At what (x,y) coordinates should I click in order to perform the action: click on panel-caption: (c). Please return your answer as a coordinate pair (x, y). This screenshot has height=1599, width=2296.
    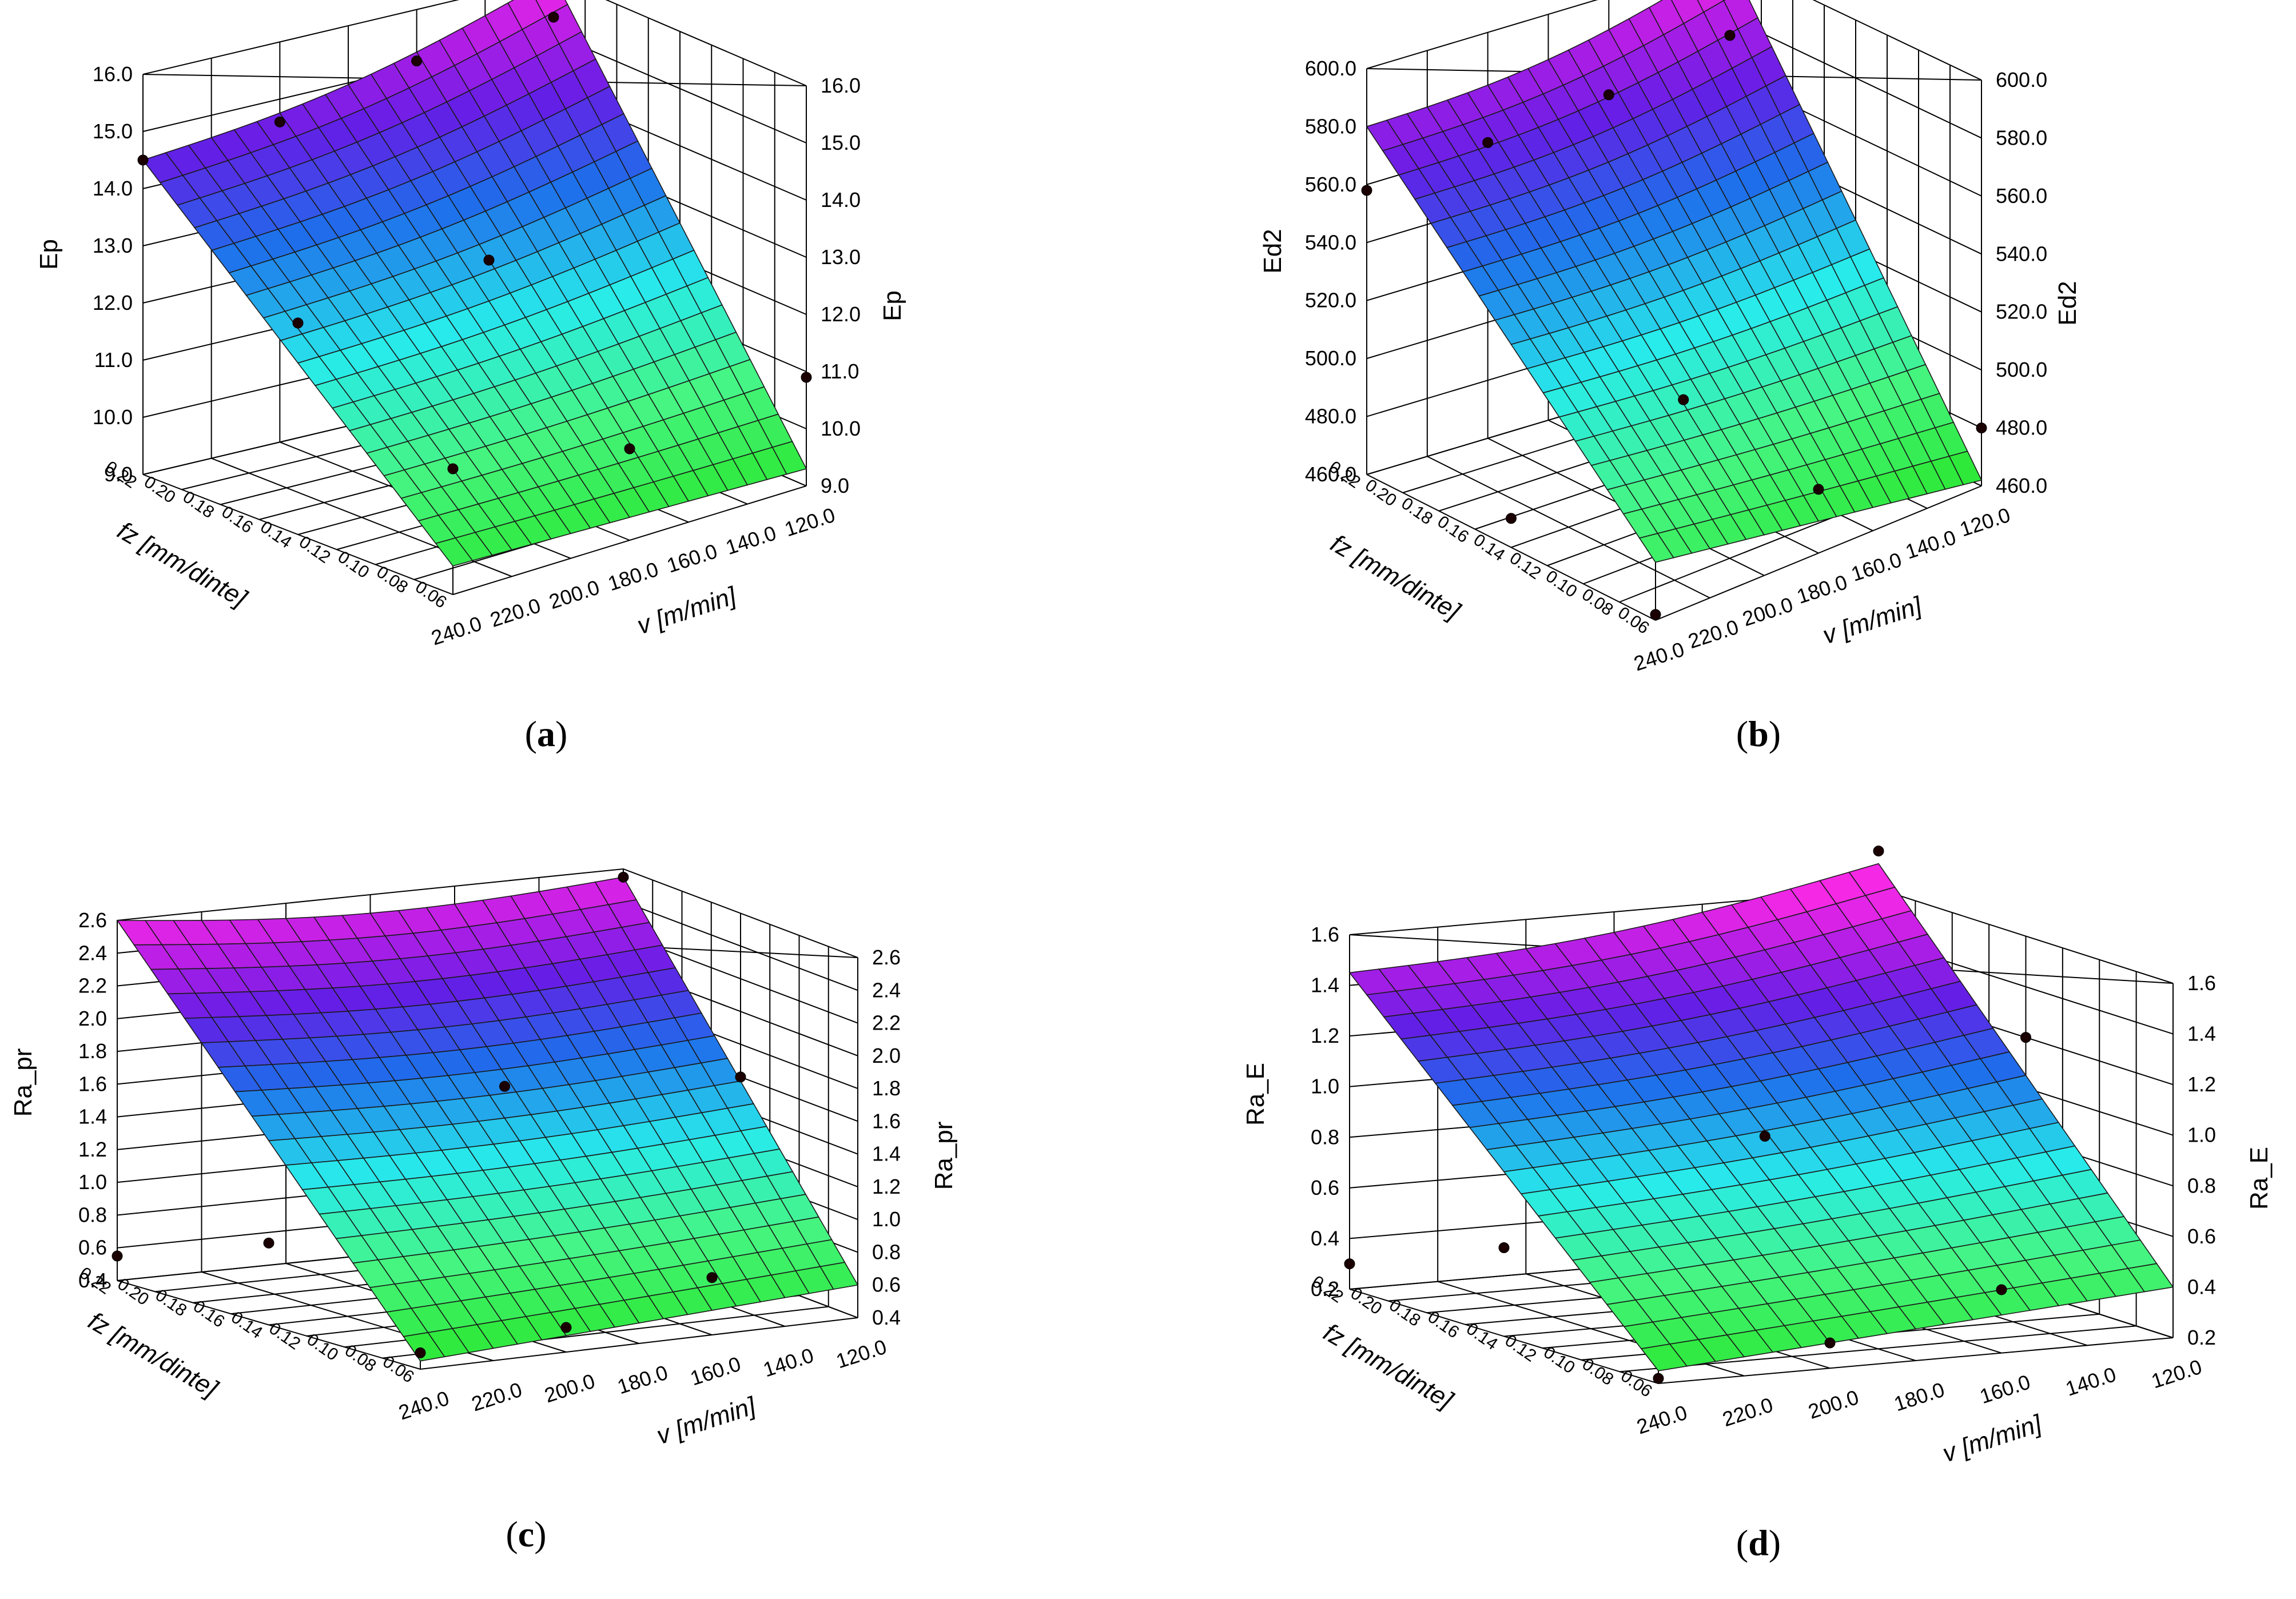
    Looking at the image, I should click on (526, 1534).